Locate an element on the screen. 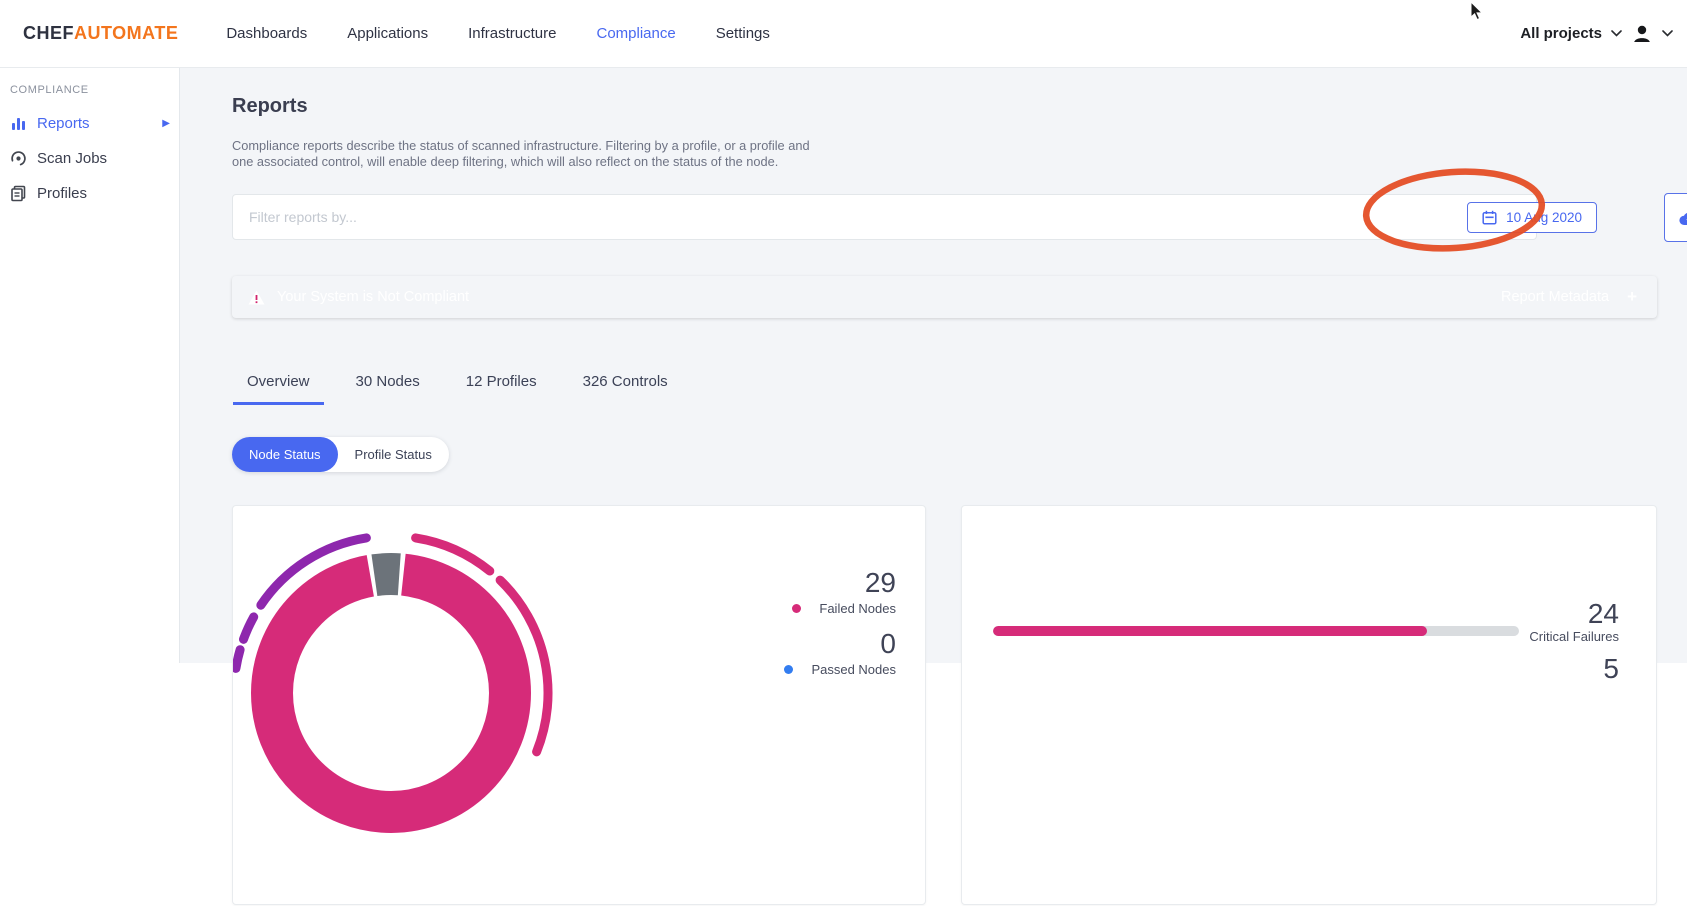 The image size is (1687, 906). date-range-label: 10 Aug 2020 is located at coordinates (1544, 217).